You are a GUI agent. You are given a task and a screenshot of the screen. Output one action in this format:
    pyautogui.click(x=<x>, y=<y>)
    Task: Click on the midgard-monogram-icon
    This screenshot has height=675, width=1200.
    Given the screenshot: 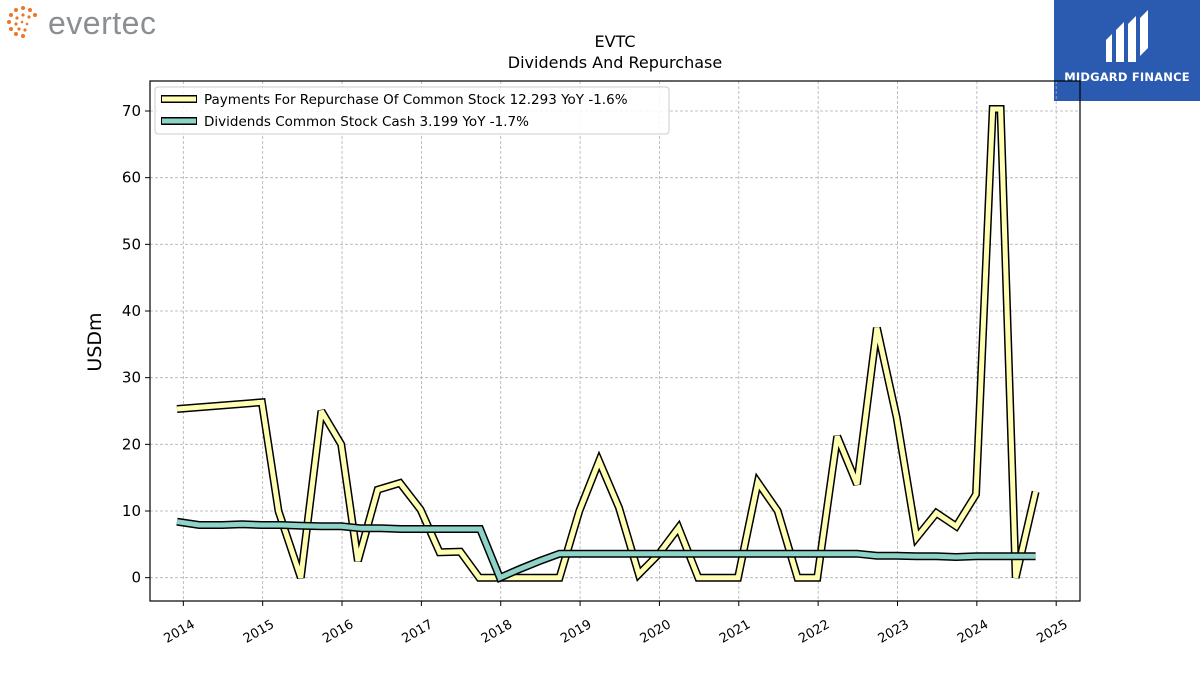 What is the action you would take?
    pyautogui.click(x=1127, y=36)
    